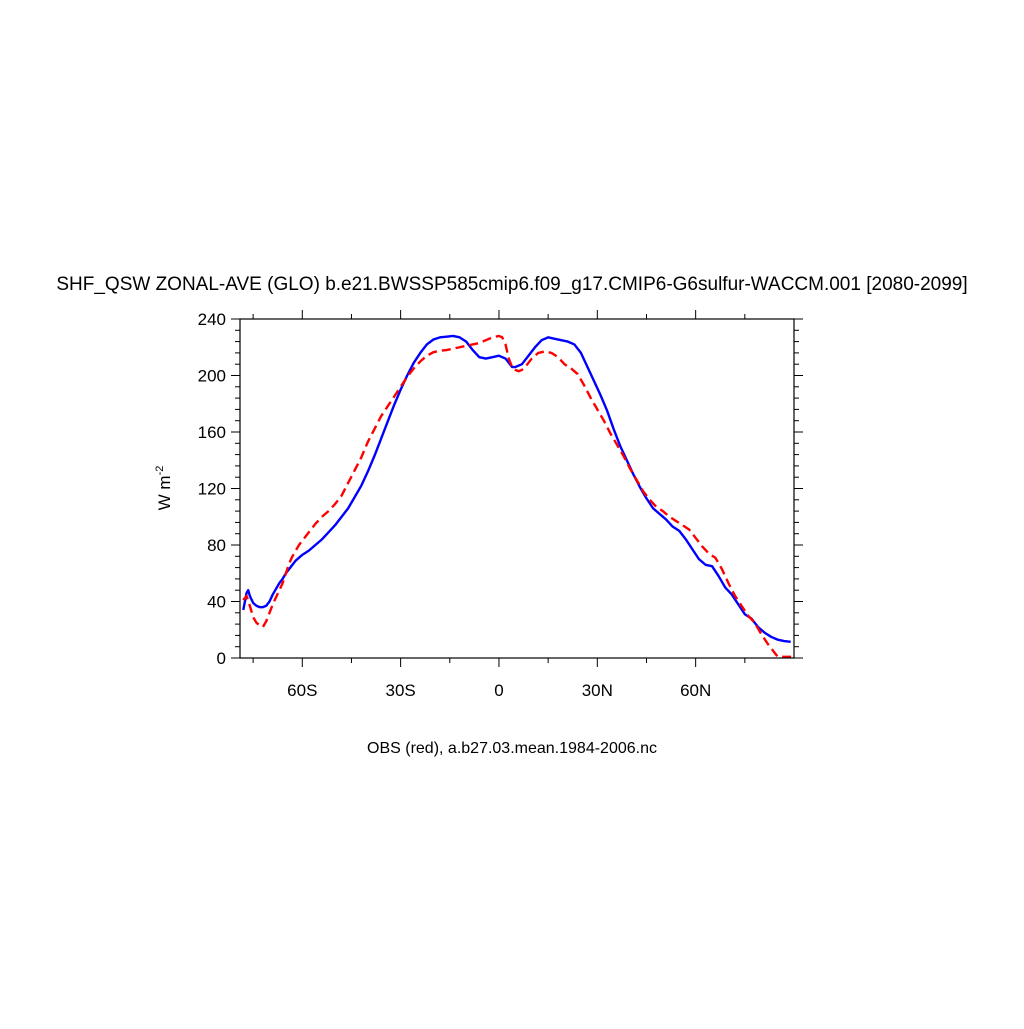 The width and height of the screenshot is (1024, 1029). Describe the element at coordinates (498, 690) in the screenshot. I see `x-tick-label: 0` at that location.